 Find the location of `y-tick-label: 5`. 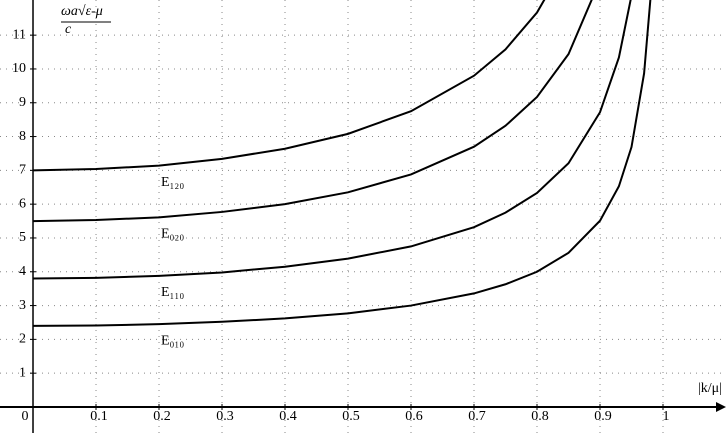

y-tick-label: 5 is located at coordinates (22, 237).